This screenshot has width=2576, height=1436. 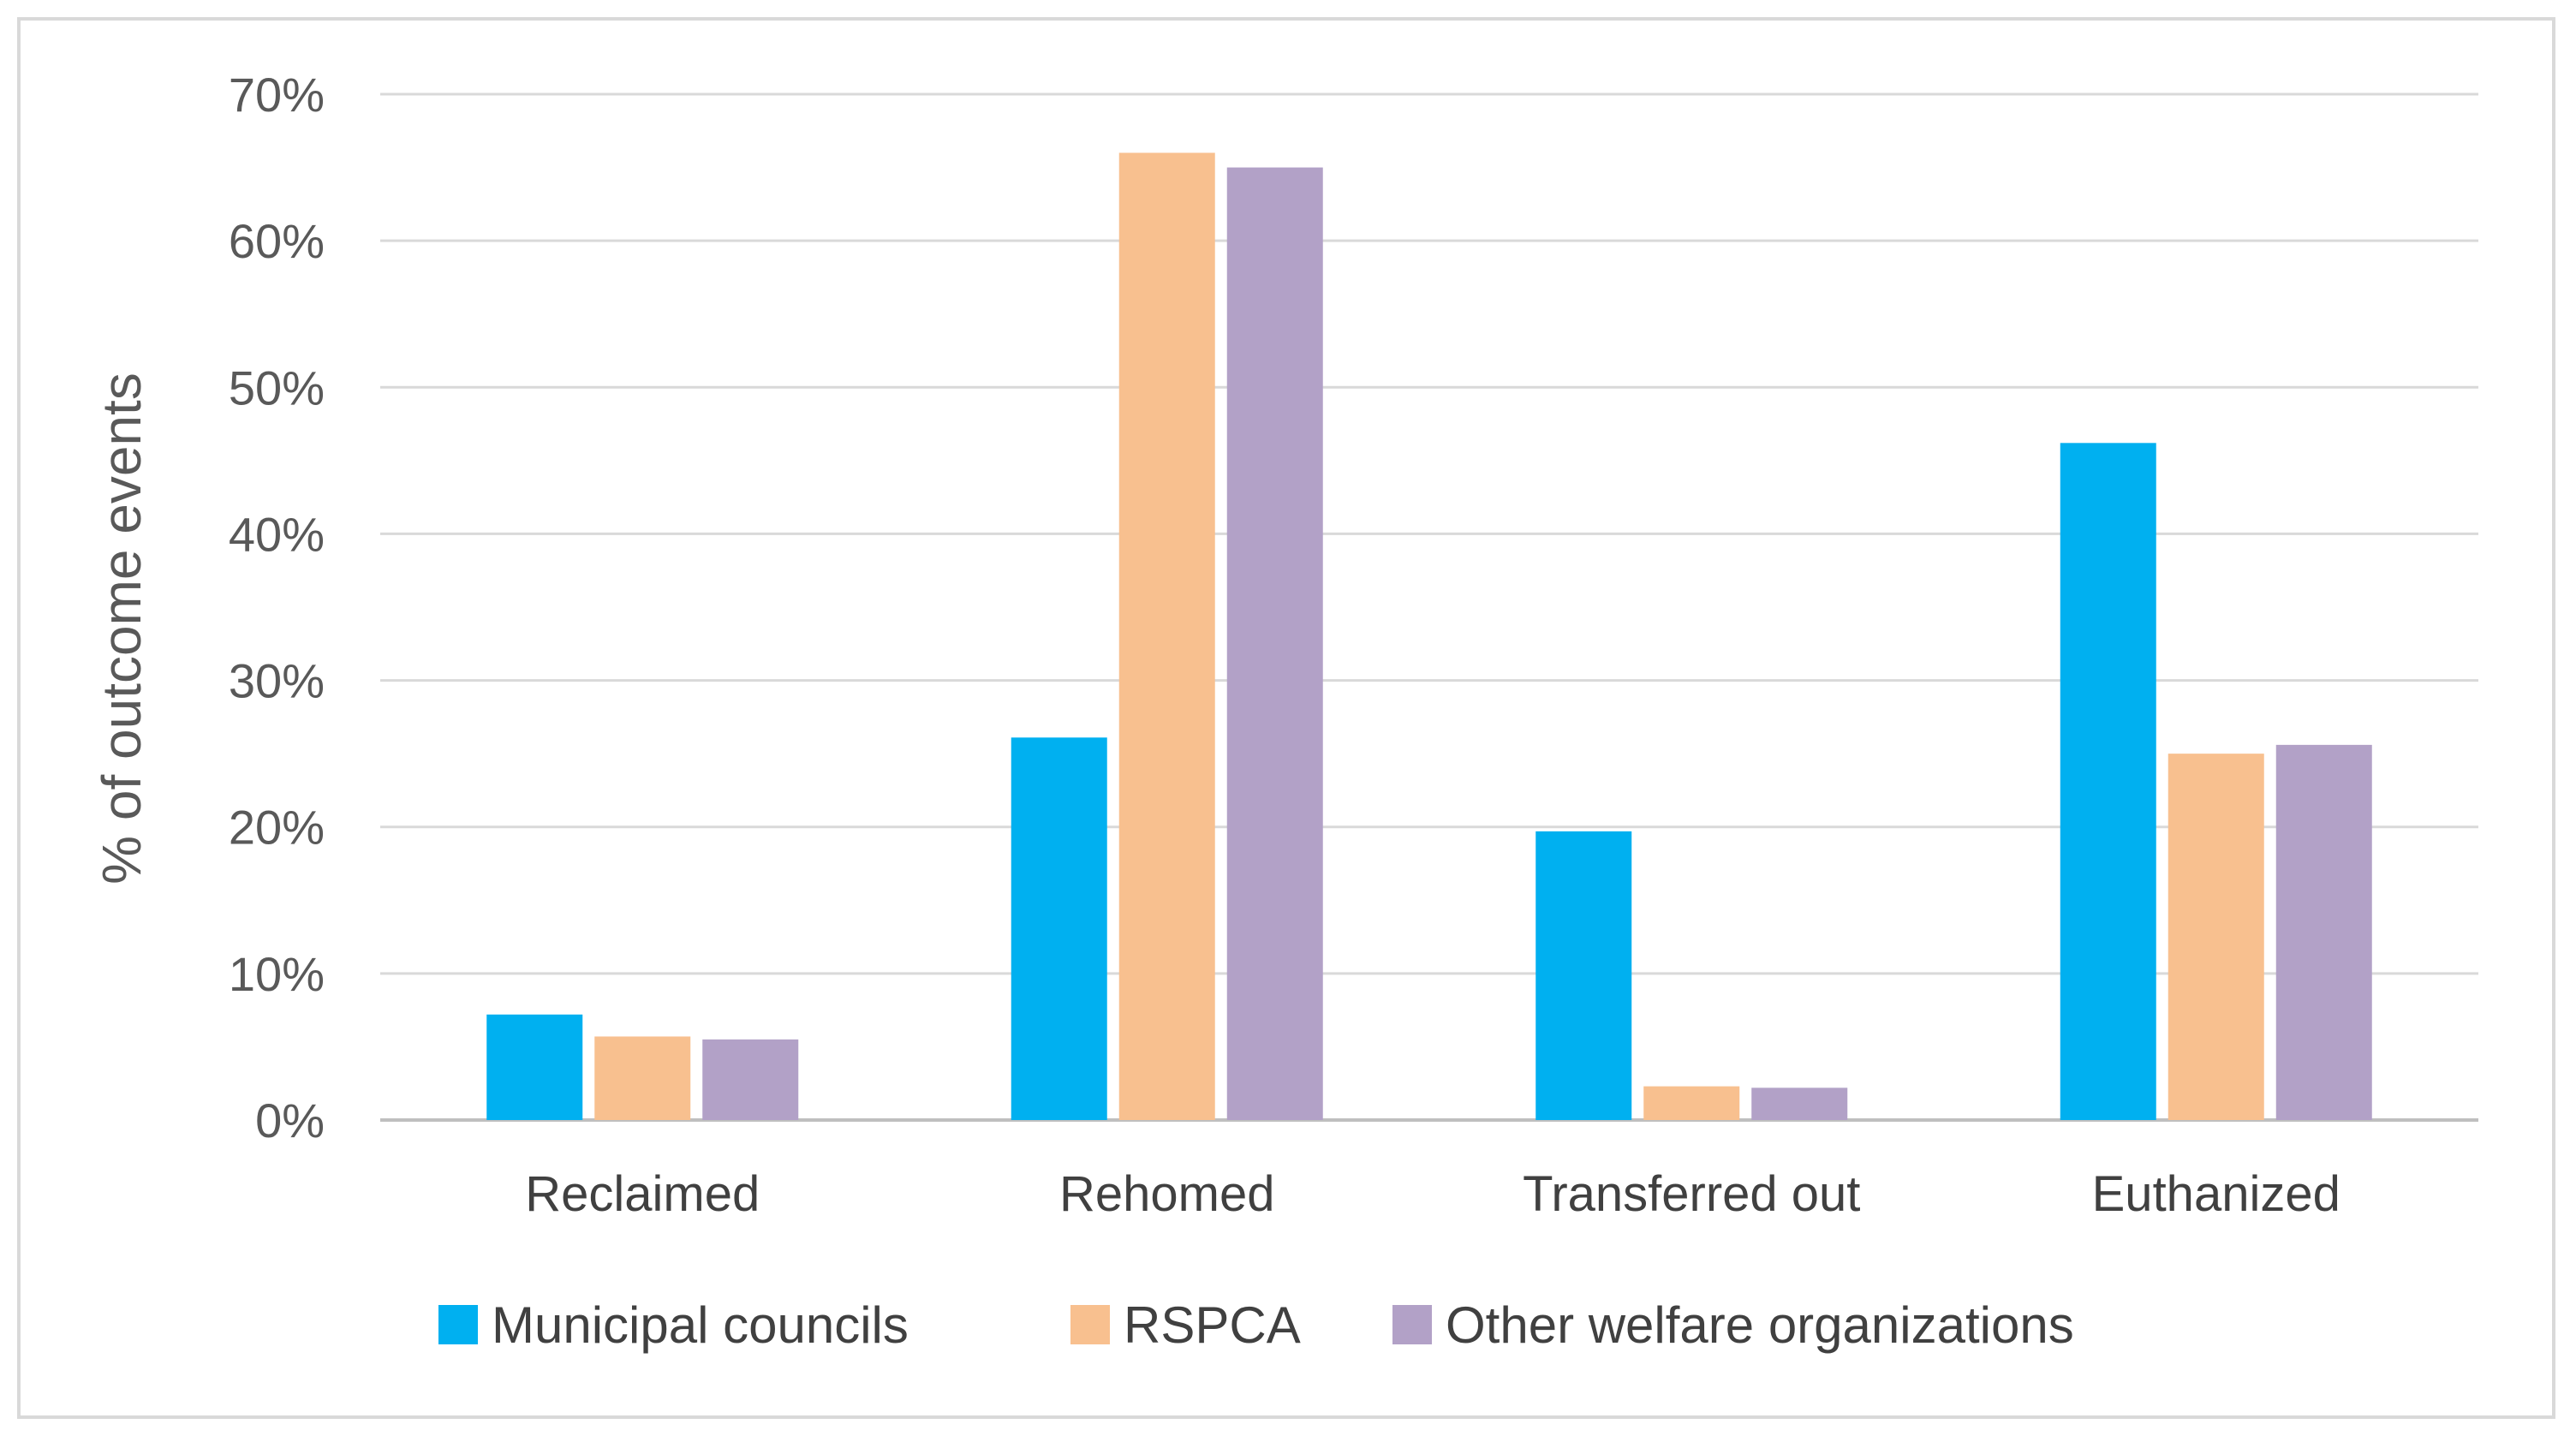 What do you see at coordinates (277, 241) in the screenshot?
I see `y-tick-label: 60%` at bounding box center [277, 241].